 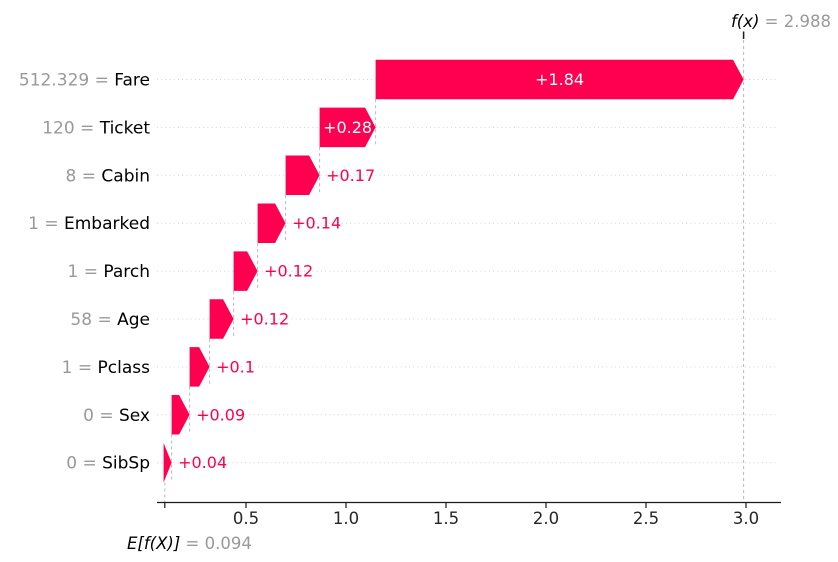 I want to click on feature-row-label: 512.329 = Fare, so click(x=84, y=81).